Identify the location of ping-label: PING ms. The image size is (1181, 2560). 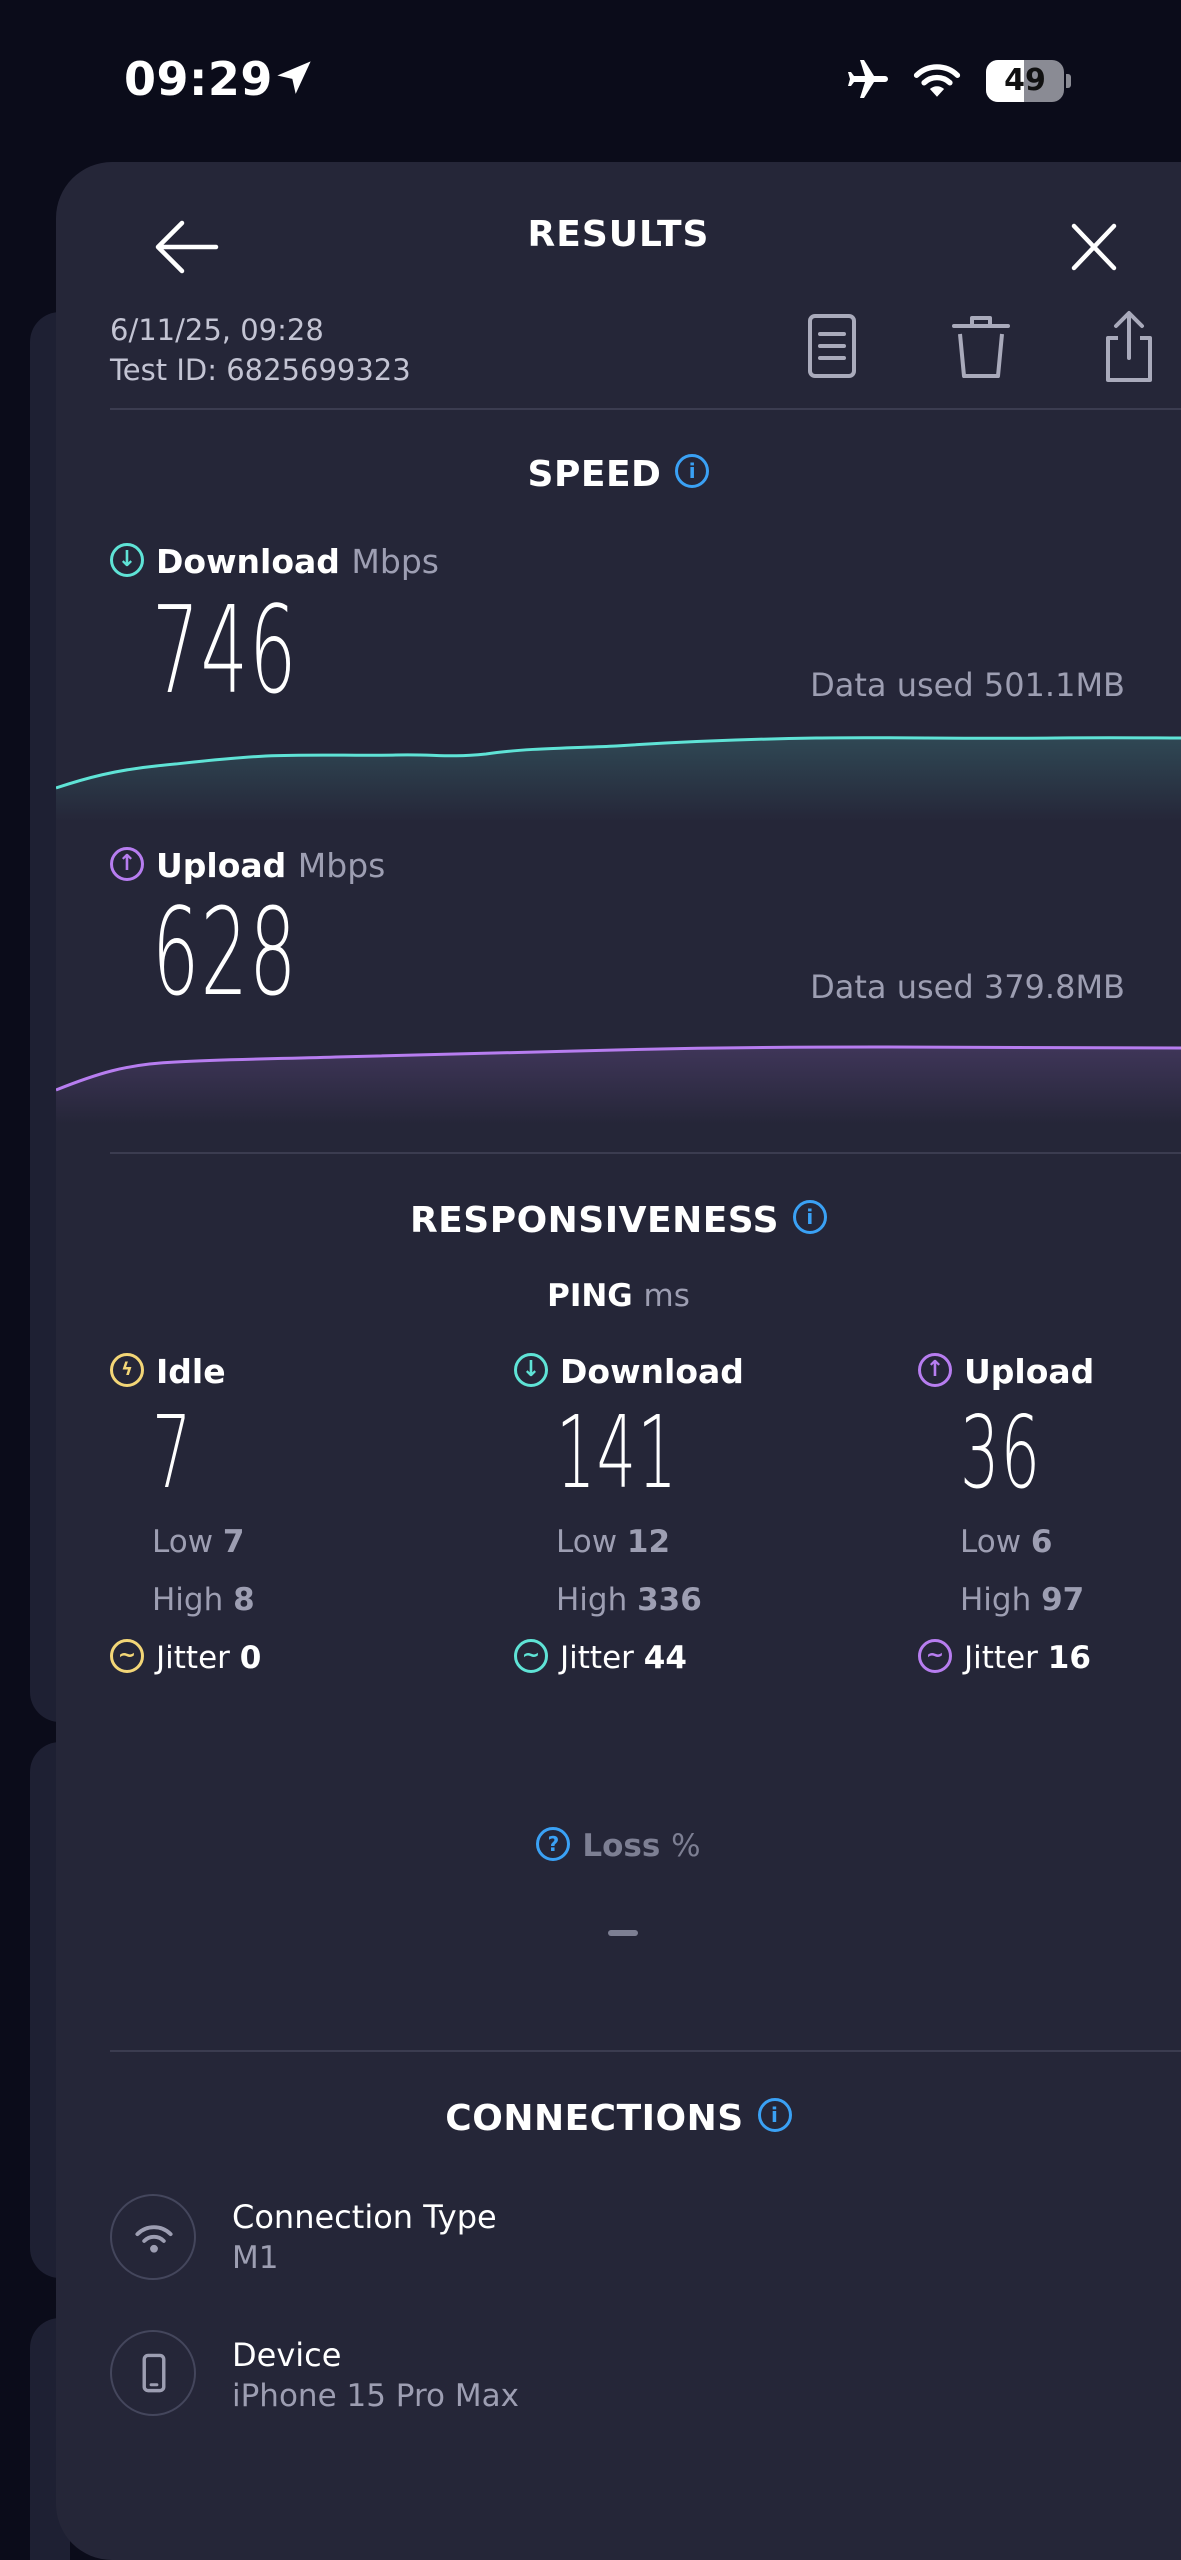
(618, 1296).